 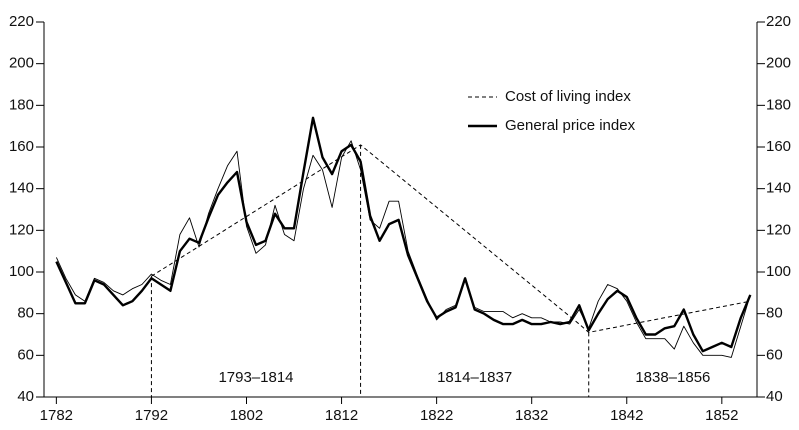 What do you see at coordinates (21, 63) in the screenshot?
I see `y-tick-label: 200` at bounding box center [21, 63].